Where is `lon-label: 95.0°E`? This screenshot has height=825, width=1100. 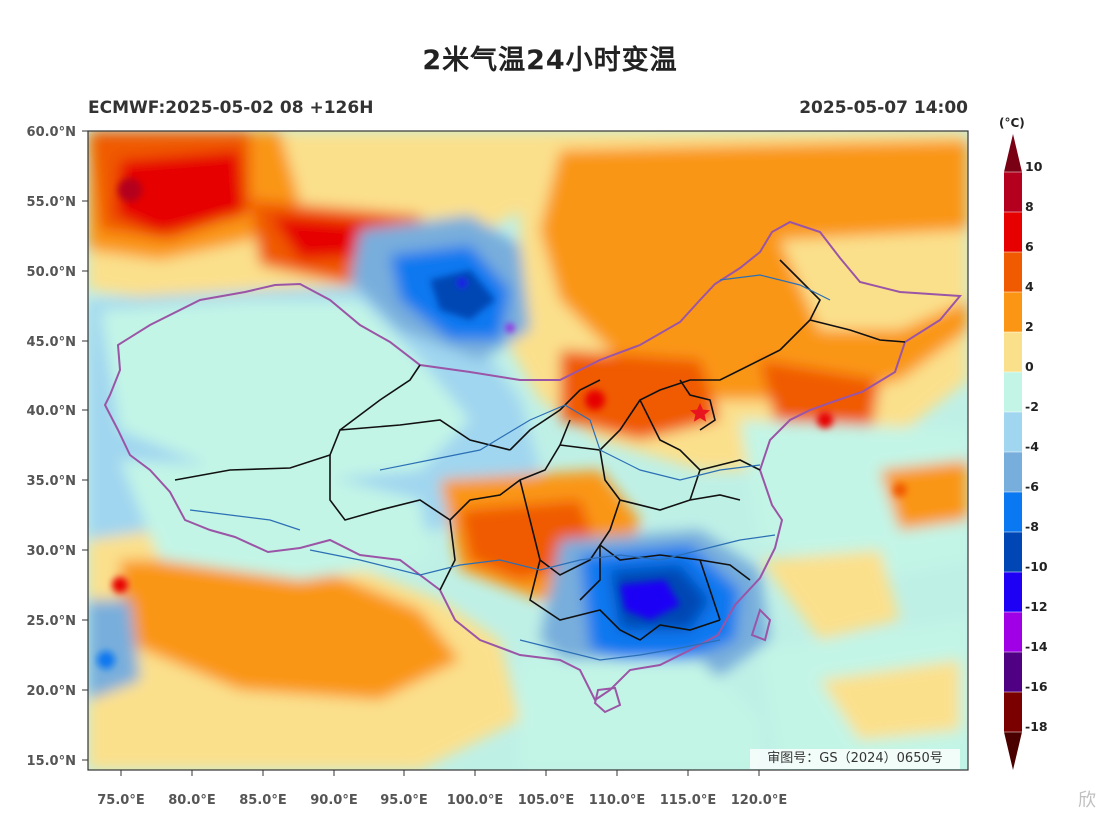 lon-label: 95.0°E is located at coordinates (403, 800).